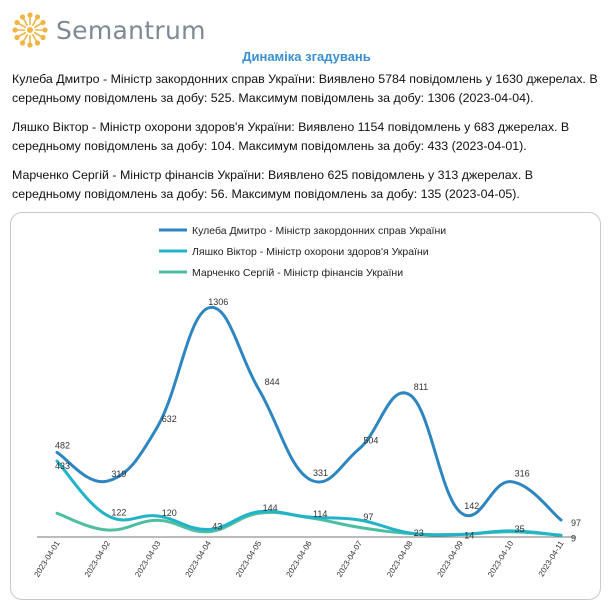  What do you see at coordinates (62, 445) in the screenshot?
I see `data-label: 482` at bounding box center [62, 445].